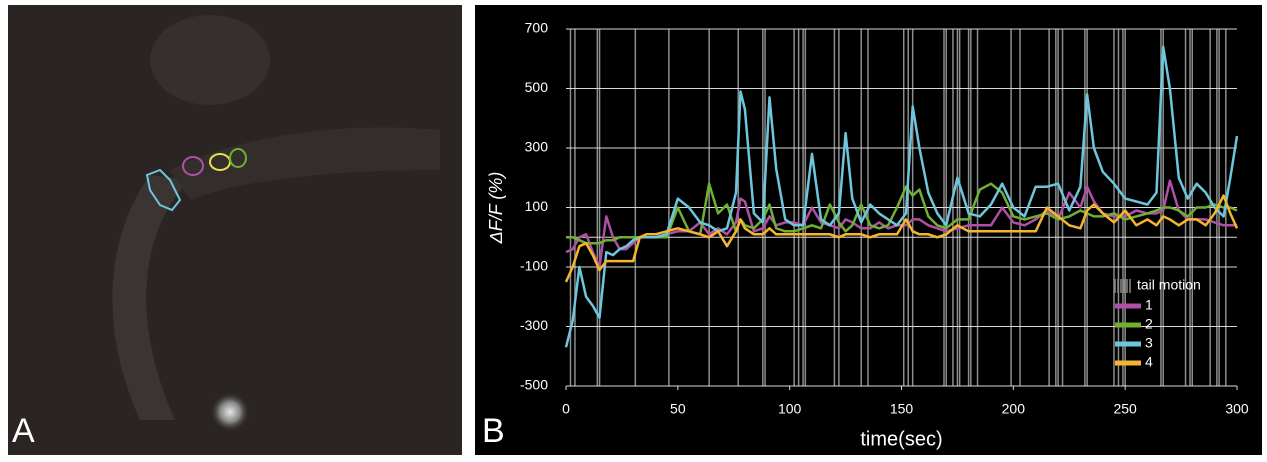 The height and width of the screenshot is (462, 1267). I want to click on legend-label: 2, so click(1149, 324).